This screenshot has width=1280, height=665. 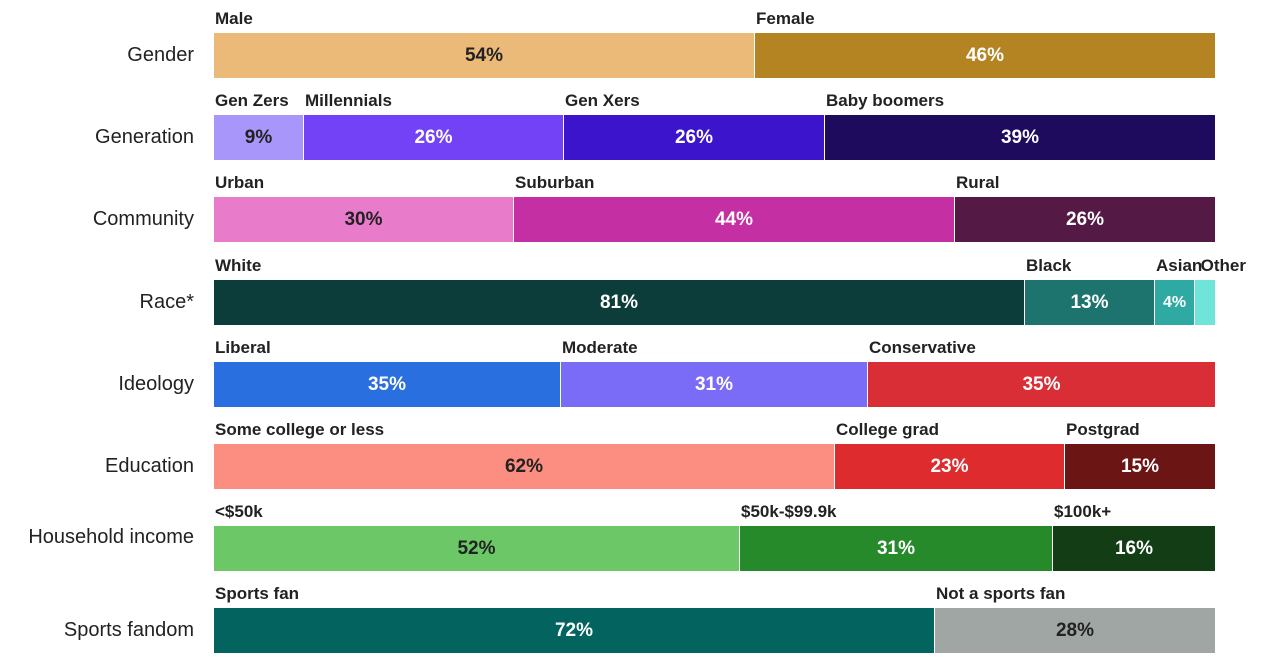 I want to click on row-label: Ideology, so click(x=156, y=384).